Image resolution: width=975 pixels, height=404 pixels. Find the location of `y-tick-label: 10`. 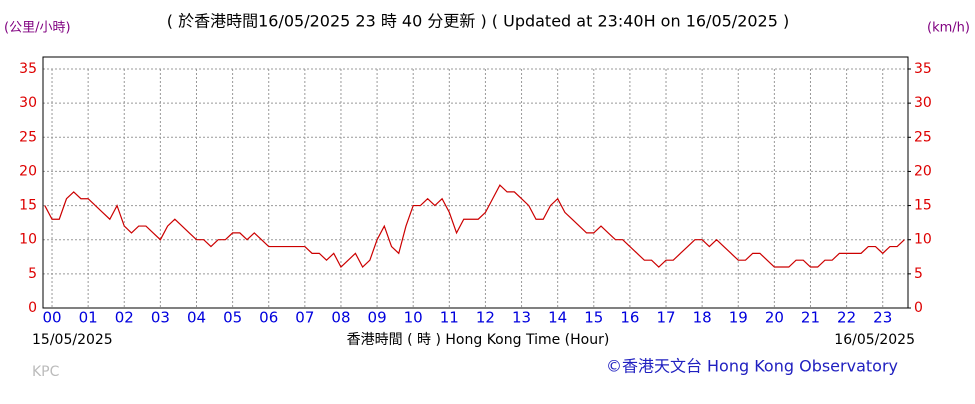

y-tick-label: 10 is located at coordinates (28, 240).